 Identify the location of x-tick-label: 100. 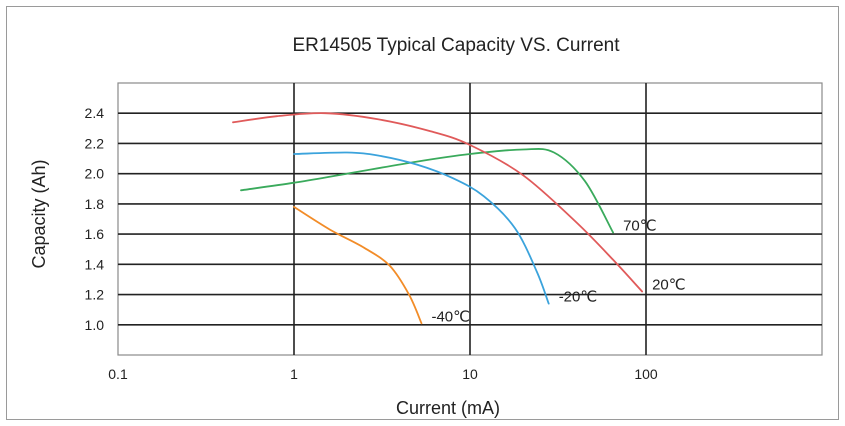
(646, 374).